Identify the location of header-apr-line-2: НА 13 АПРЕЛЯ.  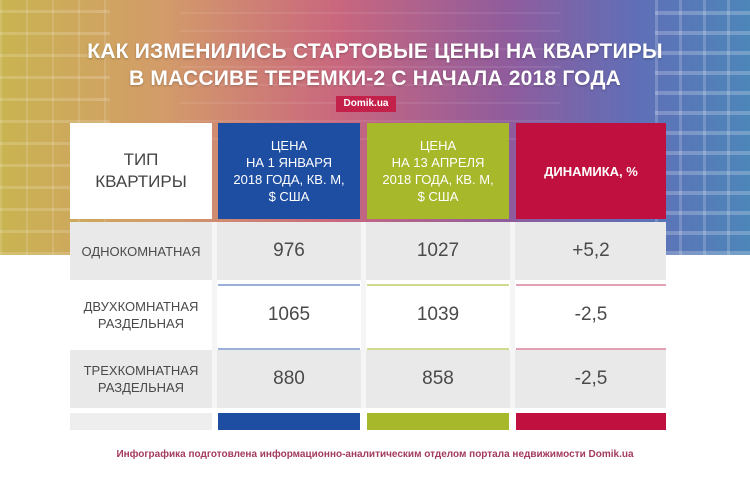
(438, 162).